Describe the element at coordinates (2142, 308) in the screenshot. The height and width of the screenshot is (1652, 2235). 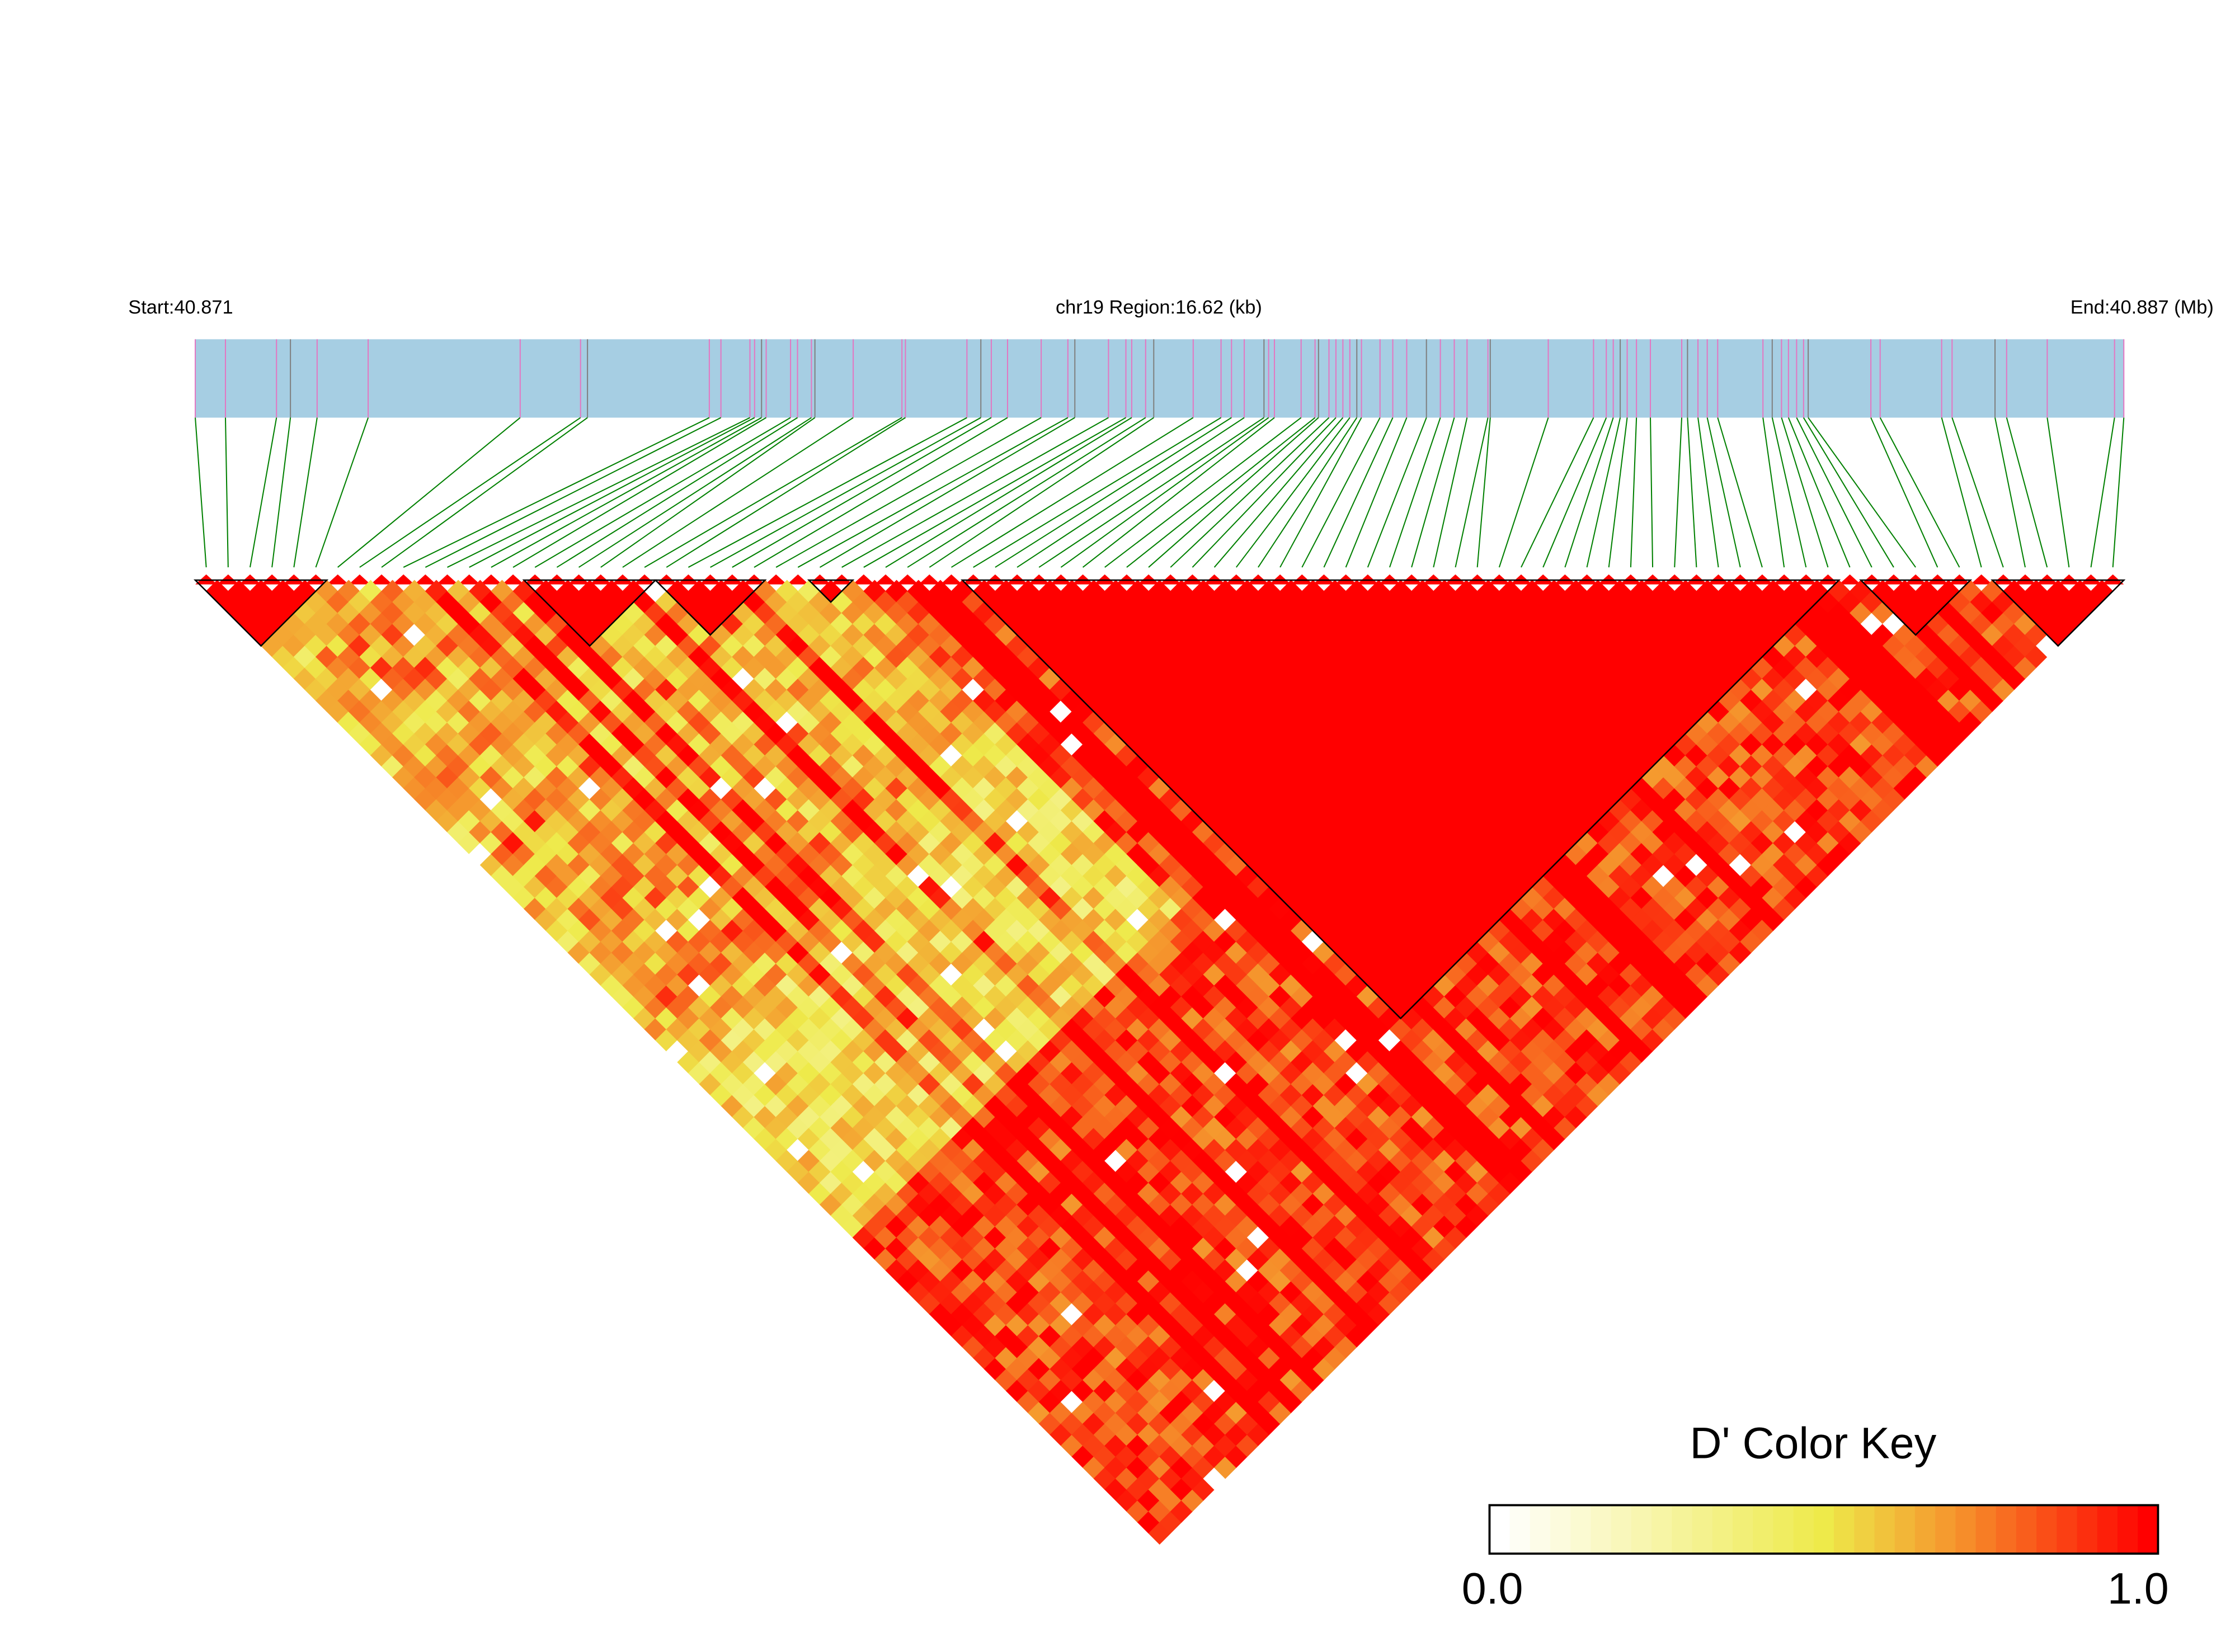
I see `end-label: End:40.887 (Mb)` at that location.